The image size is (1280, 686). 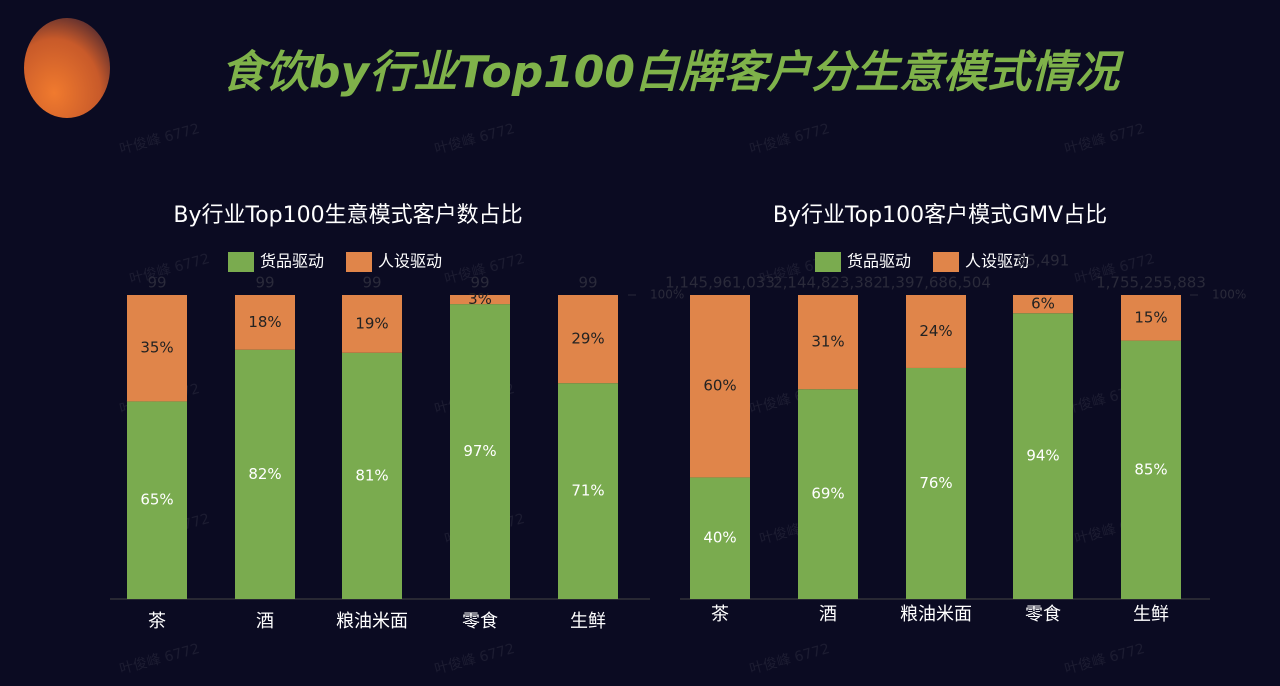 I want to click on data-label: 18%, so click(x=264, y=322).